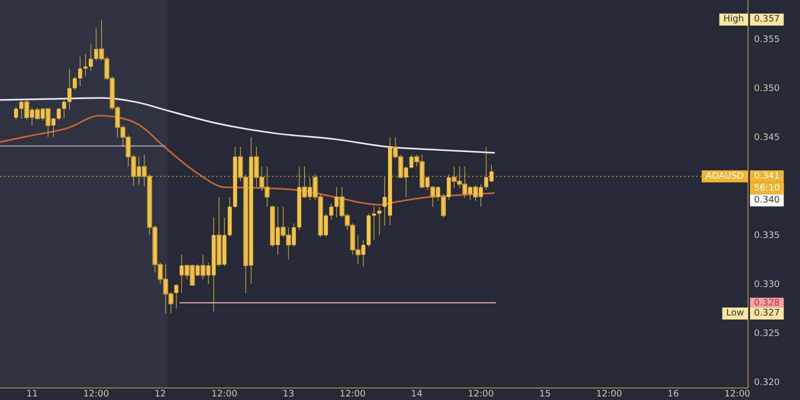 This screenshot has height=400, width=800. What do you see at coordinates (32, 394) in the screenshot?
I see `x-tick-label: 11` at bounding box center [32, 394].